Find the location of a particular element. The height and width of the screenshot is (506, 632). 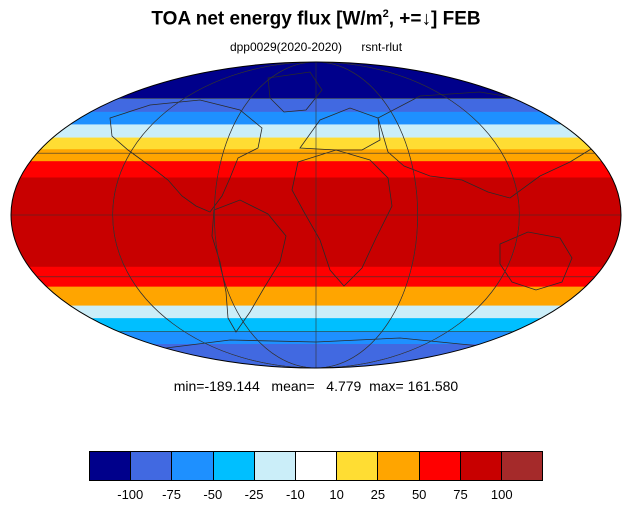

stats-line: min=-189.144 mean= 4.779 max= 161.580 is located at coordinates (316, 386).